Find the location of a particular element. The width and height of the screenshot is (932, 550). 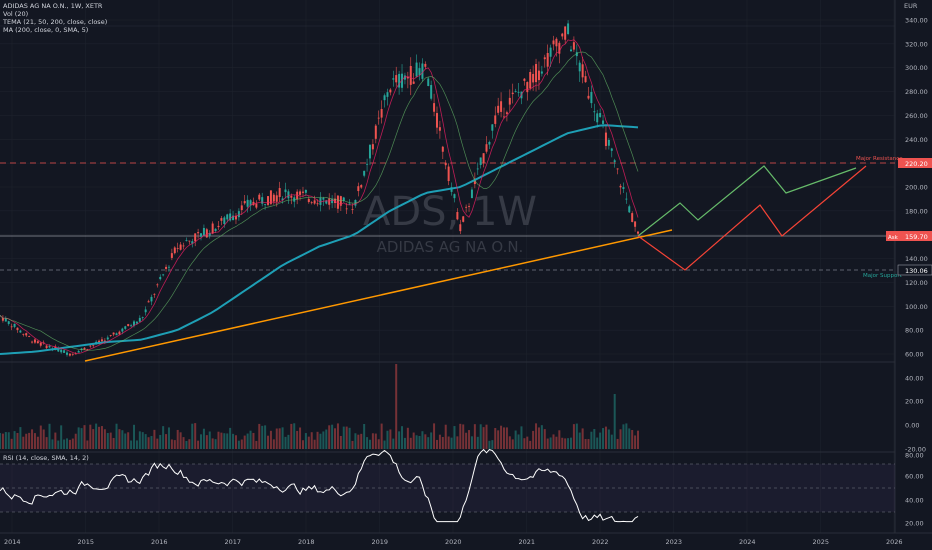

price-tick: 260.00 is located at coordinates (916, 116).